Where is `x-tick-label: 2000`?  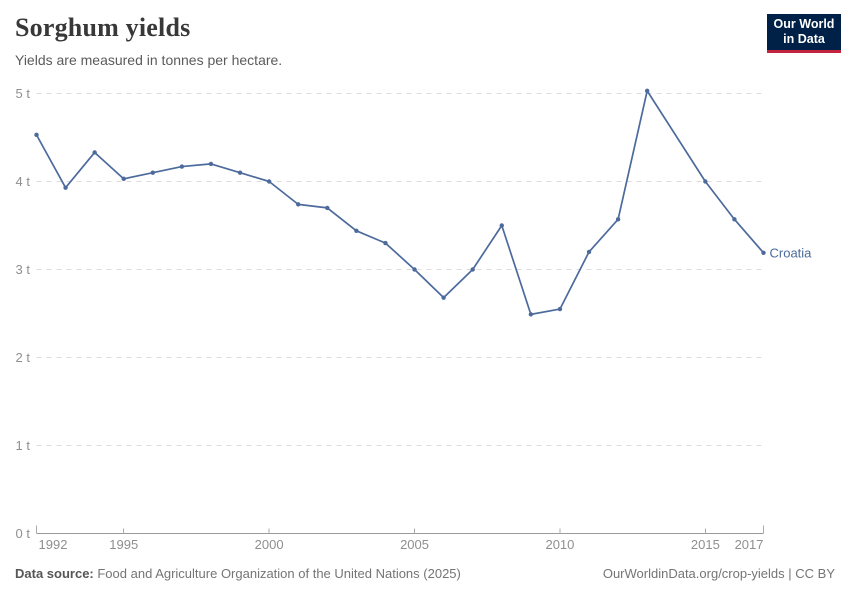 x-tick-label: 2000 is located at coordinates (269, 544).